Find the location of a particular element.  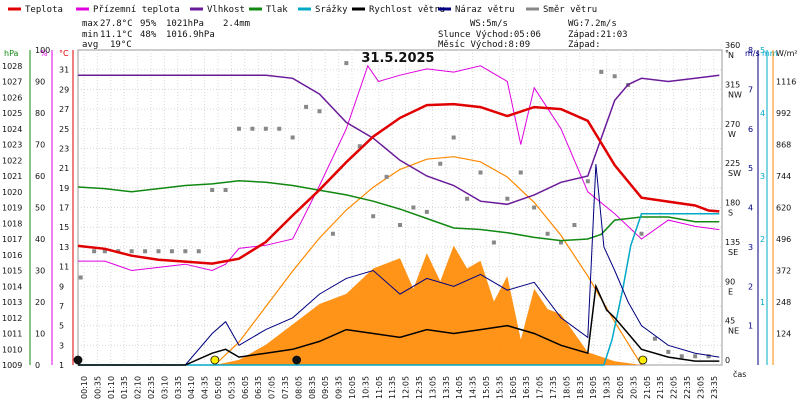

y-tick-hpa: 1018 is located at coordinates (12, 223).